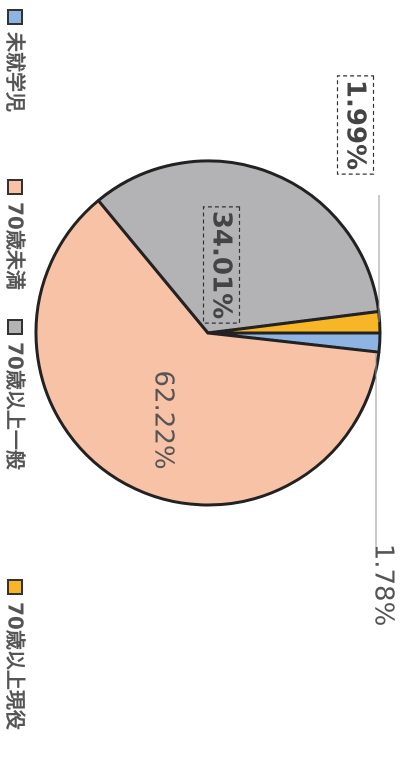 This screenshot has width=401, height=771. Describe the element at coordinates (16, 72) in the screenshot. I see `legend-label: 未就学児` at that location.